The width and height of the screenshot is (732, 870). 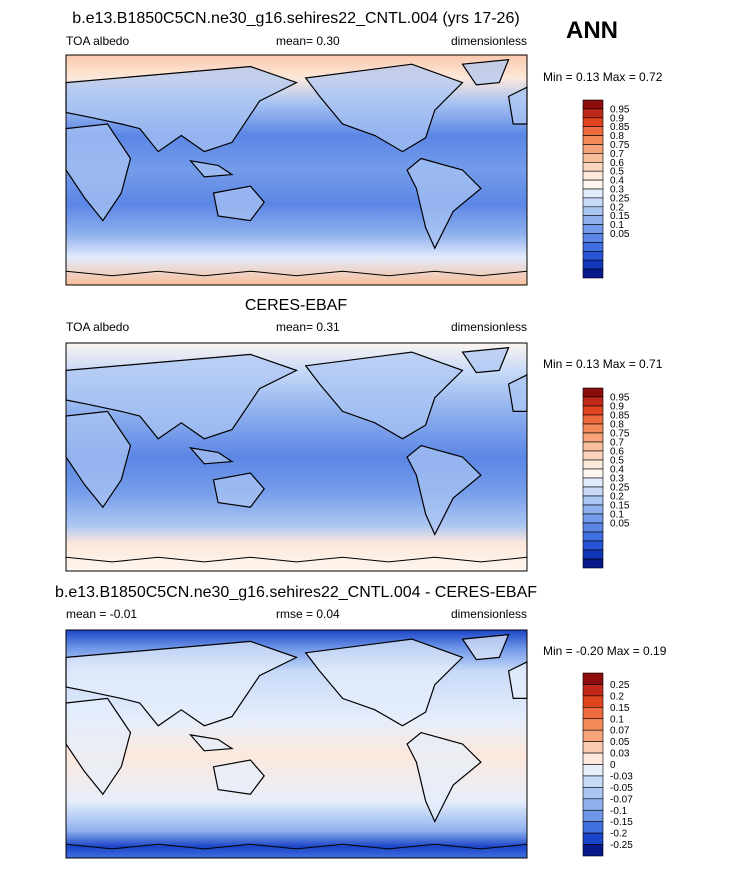 I want to click on colorbar-label: 0.5, so click(x=617, y=461).